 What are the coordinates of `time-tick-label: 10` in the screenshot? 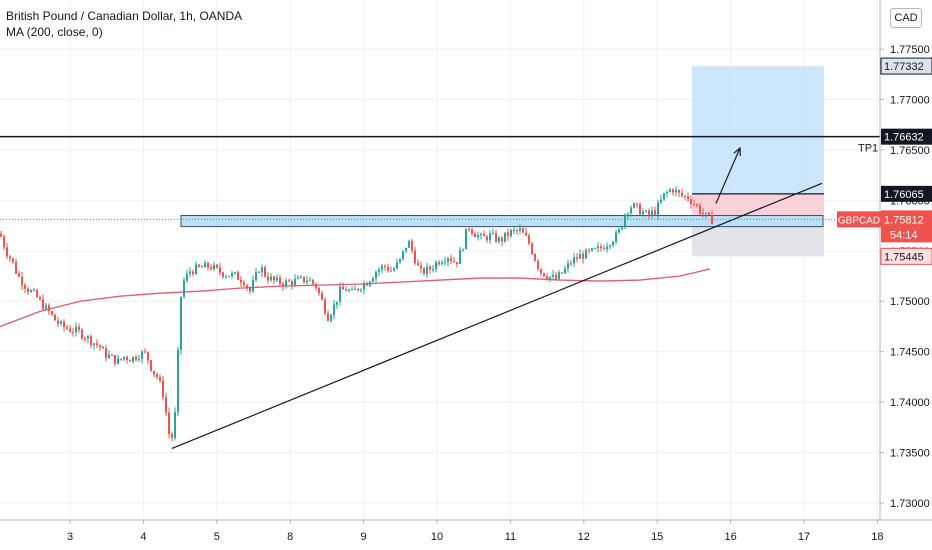 It's located at (437, 537).